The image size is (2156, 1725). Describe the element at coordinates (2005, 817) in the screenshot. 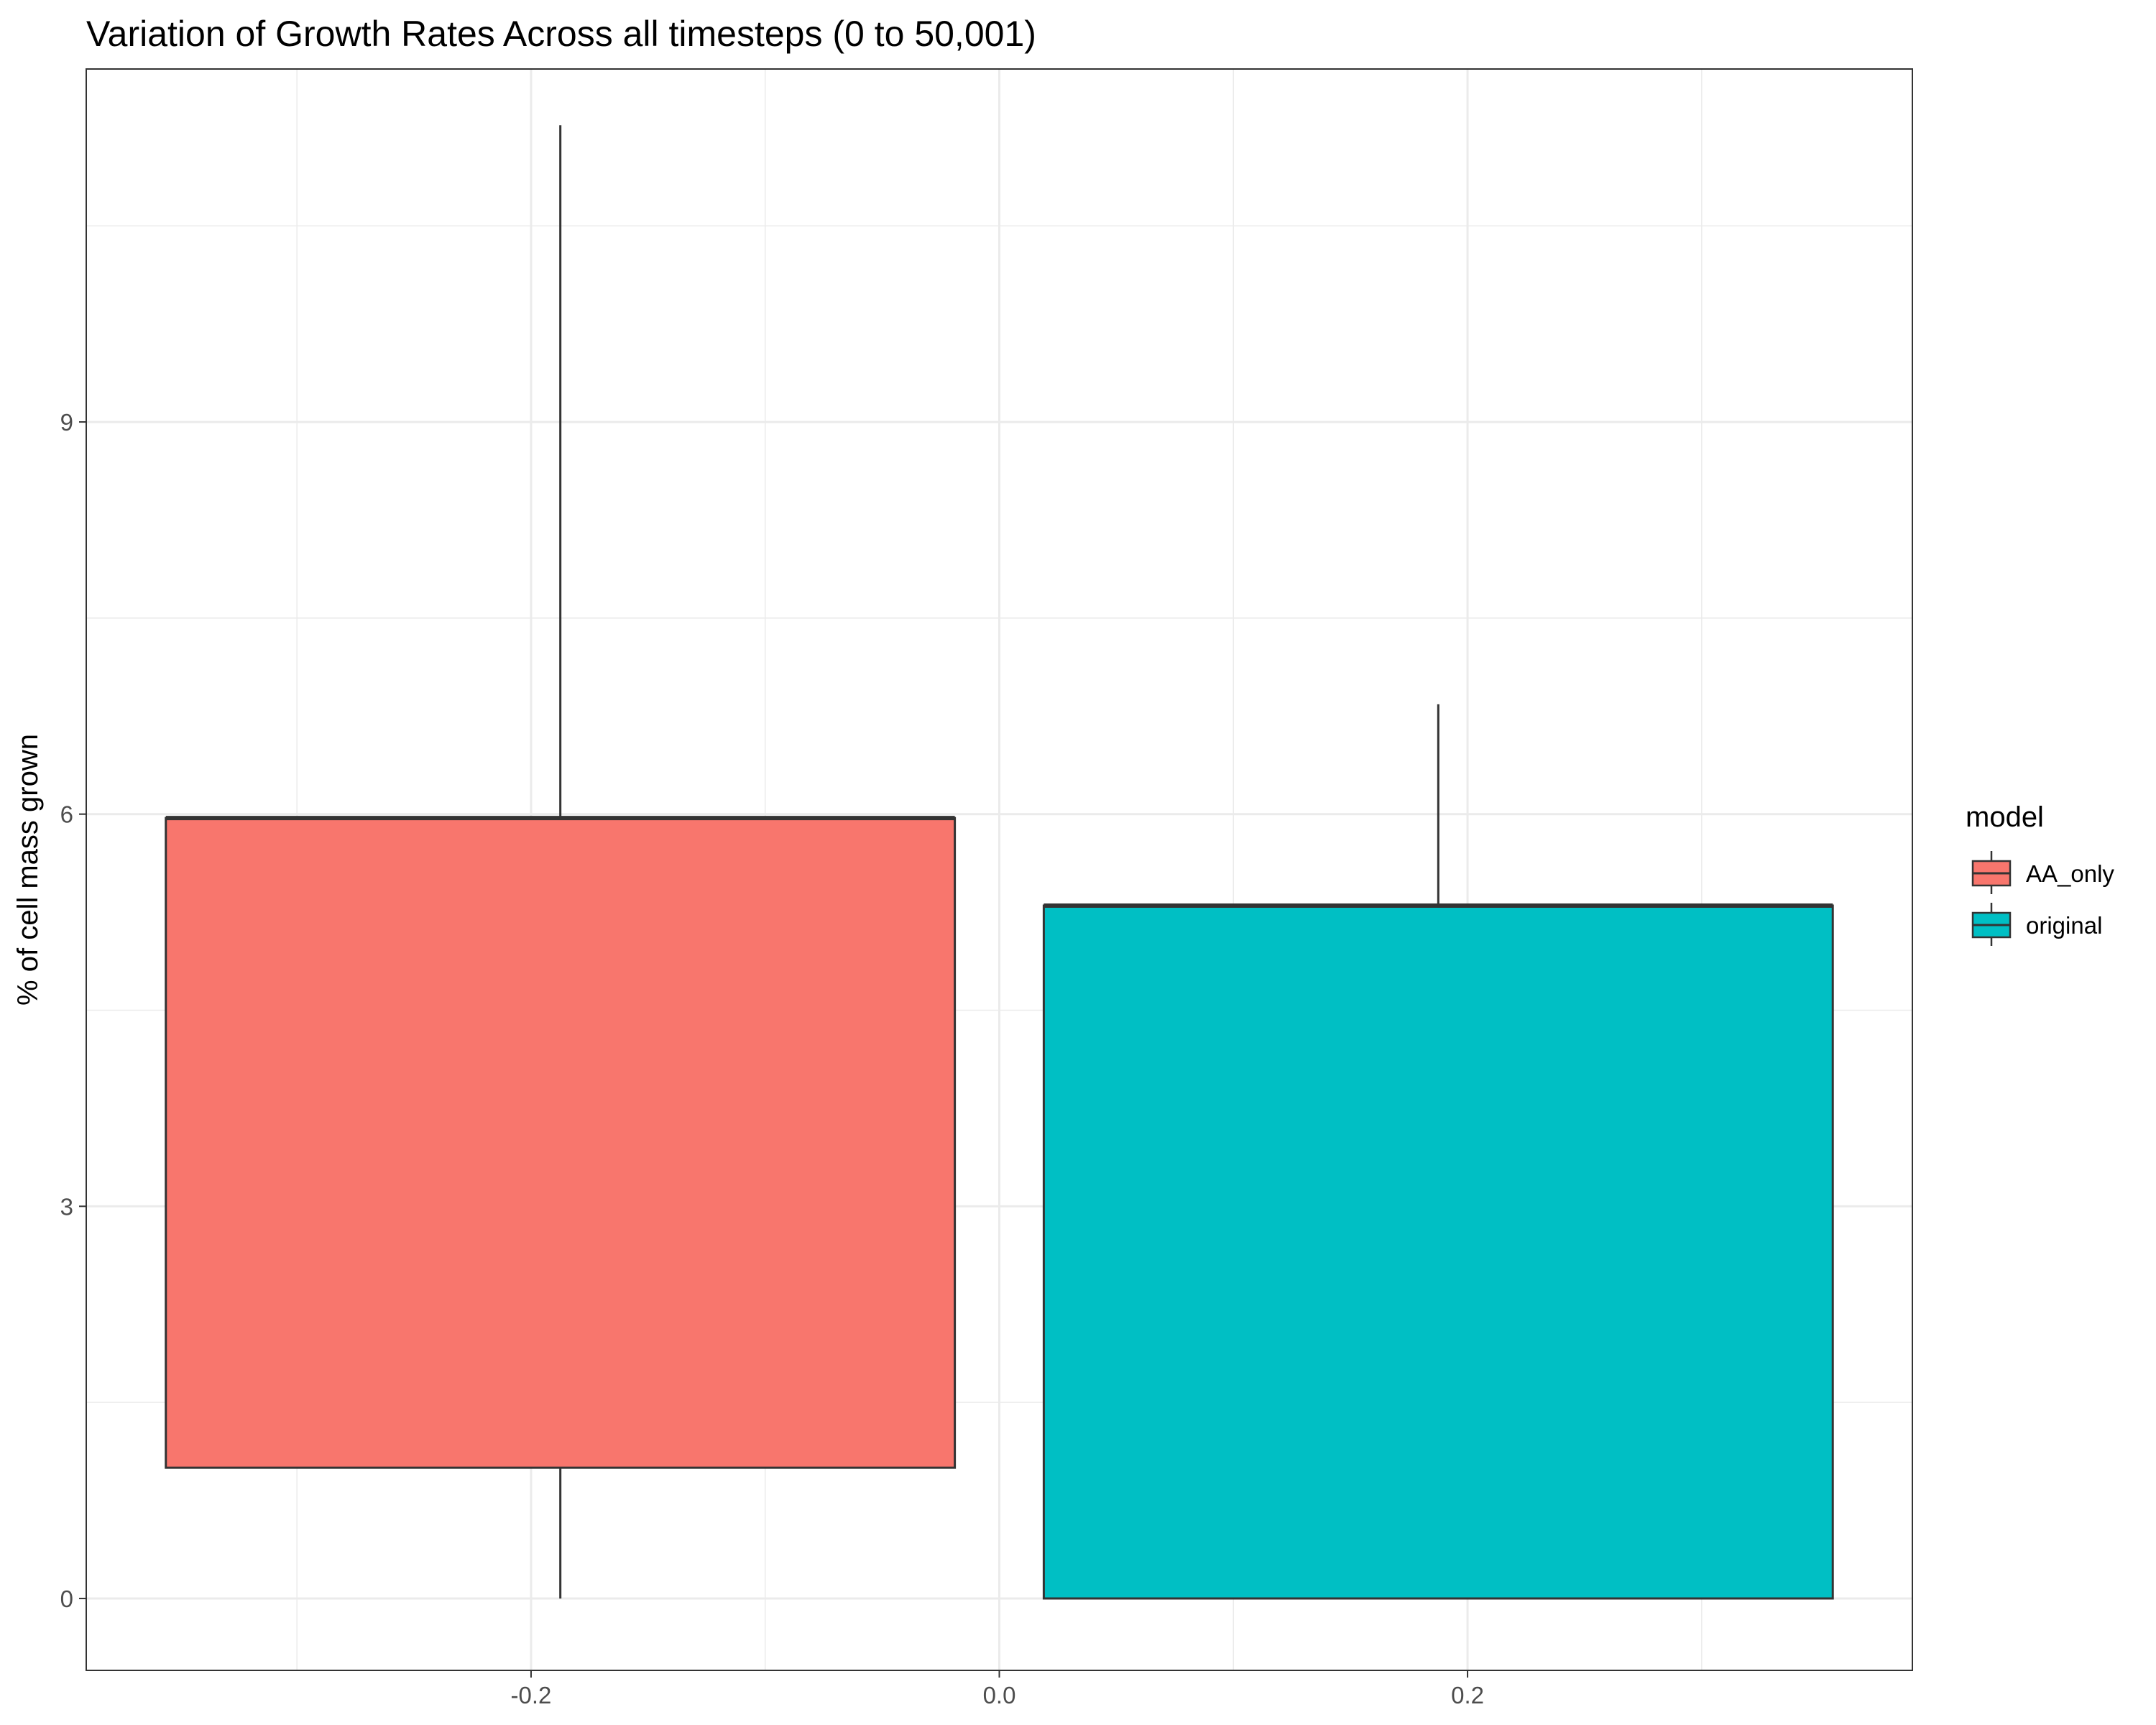

I see `legend-title: model` at that location.